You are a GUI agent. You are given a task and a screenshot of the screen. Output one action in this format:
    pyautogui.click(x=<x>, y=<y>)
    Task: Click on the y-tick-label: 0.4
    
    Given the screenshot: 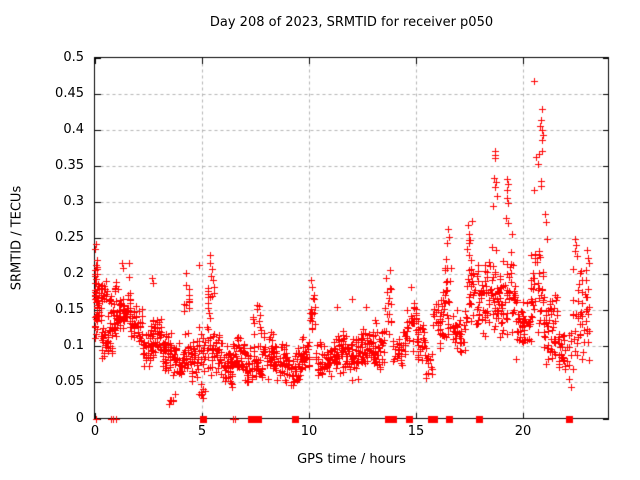 What is the action you would take?
    pyautogui.click(x=73, y=129)
    